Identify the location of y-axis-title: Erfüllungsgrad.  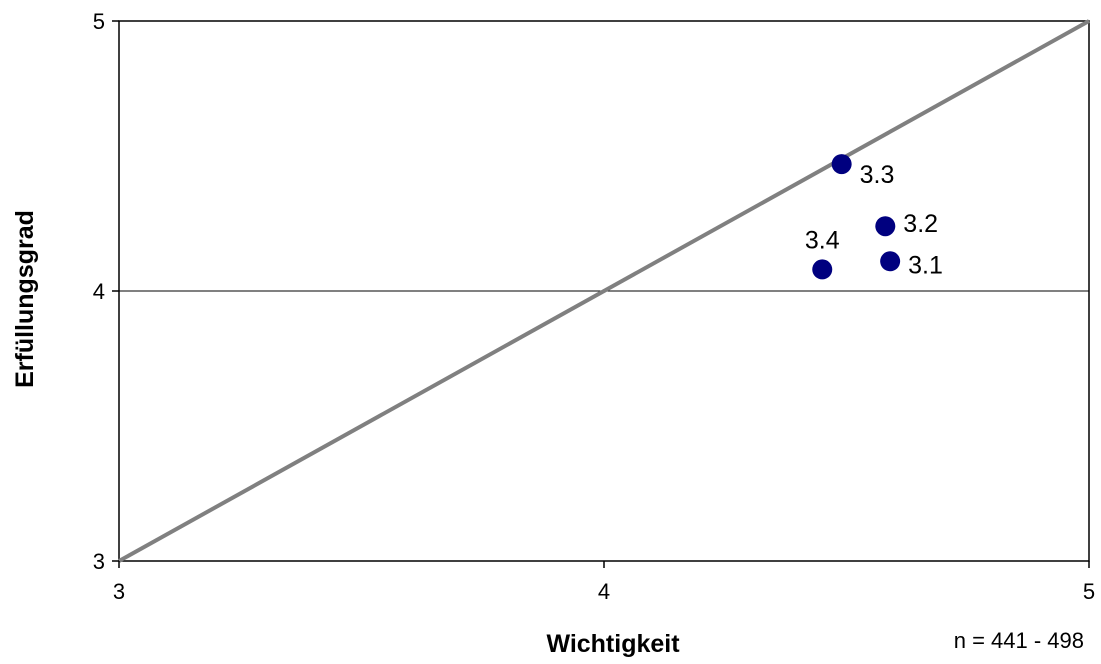
(25, 299).